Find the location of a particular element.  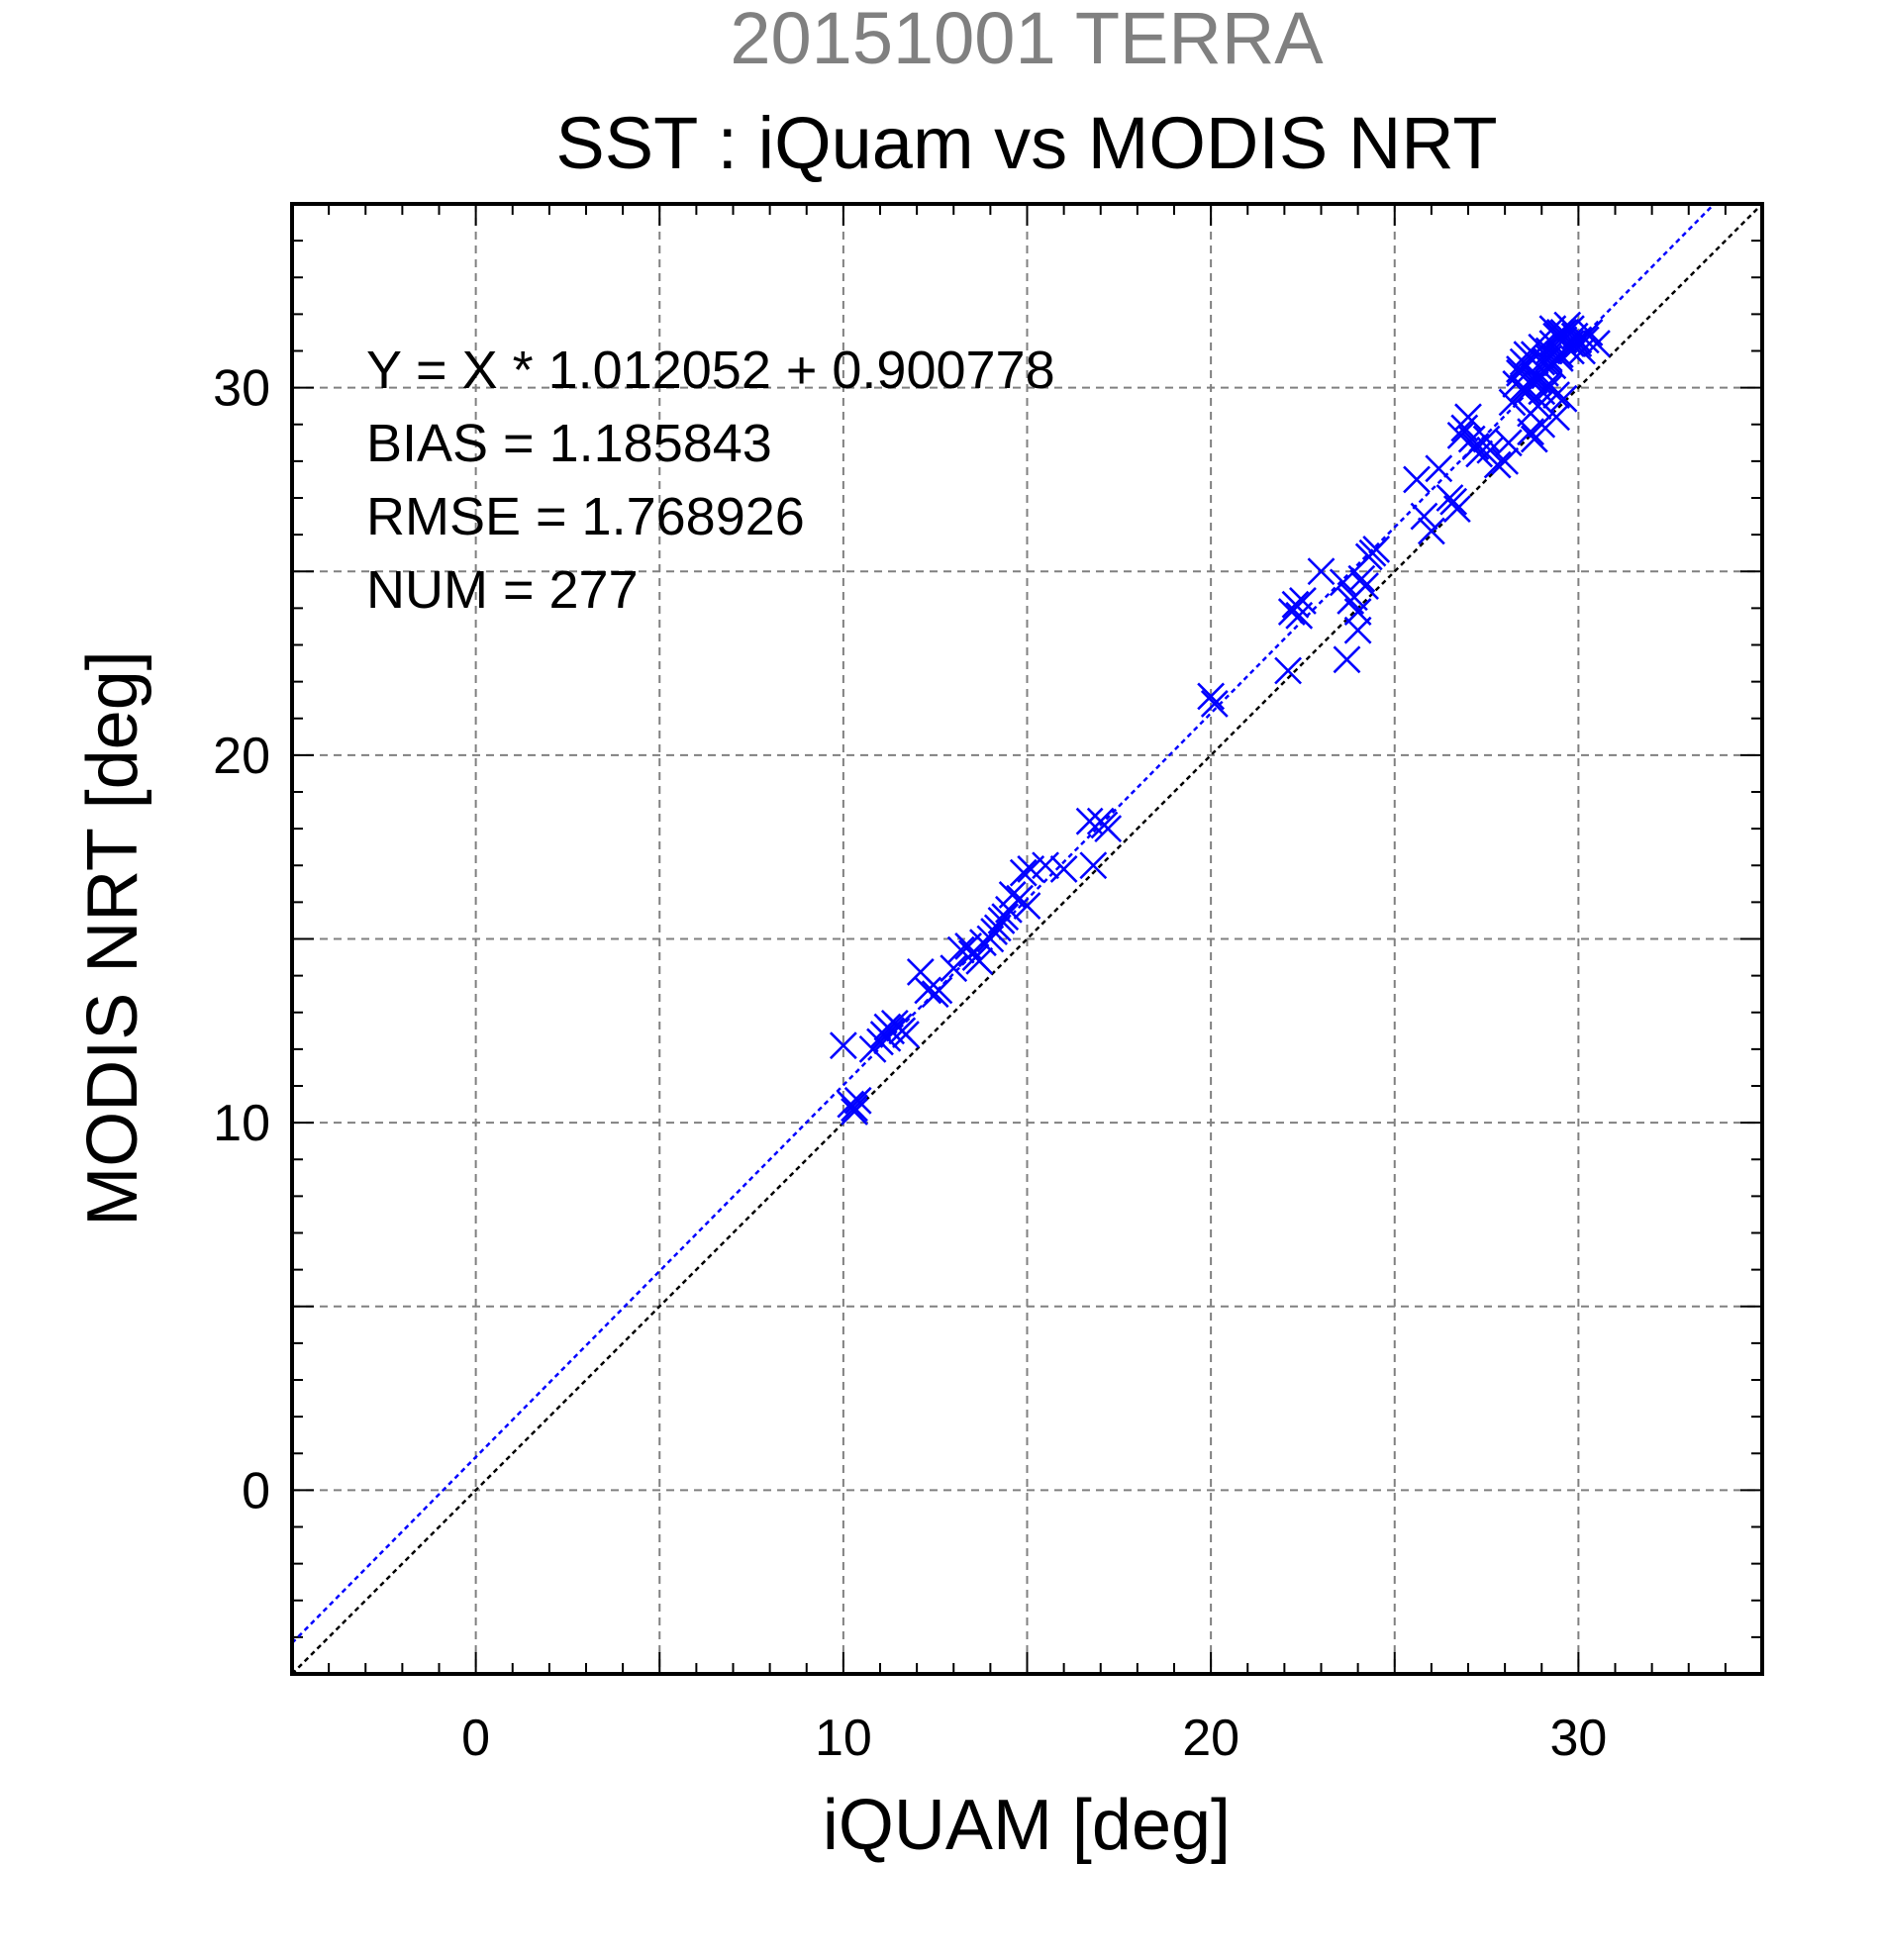

y-tick-label: 10 is located at coordinates (242, 1123).